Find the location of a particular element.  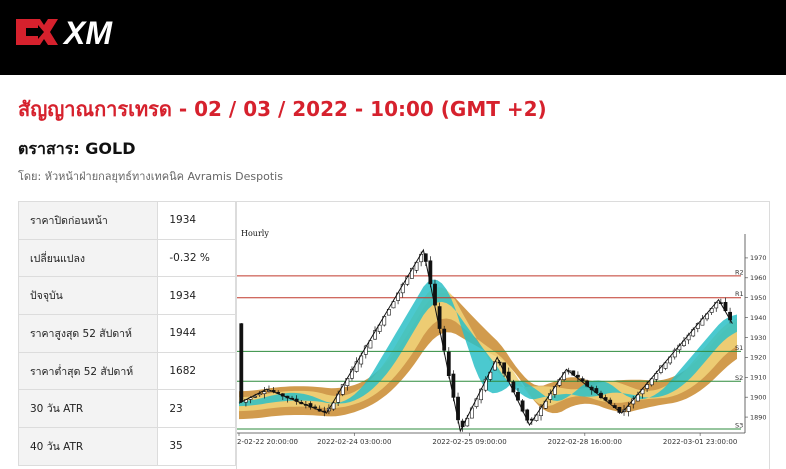

table-row: ราคาสูงสุด 52 สัปดาห์ 1944 is located at coordinates (126, 333).